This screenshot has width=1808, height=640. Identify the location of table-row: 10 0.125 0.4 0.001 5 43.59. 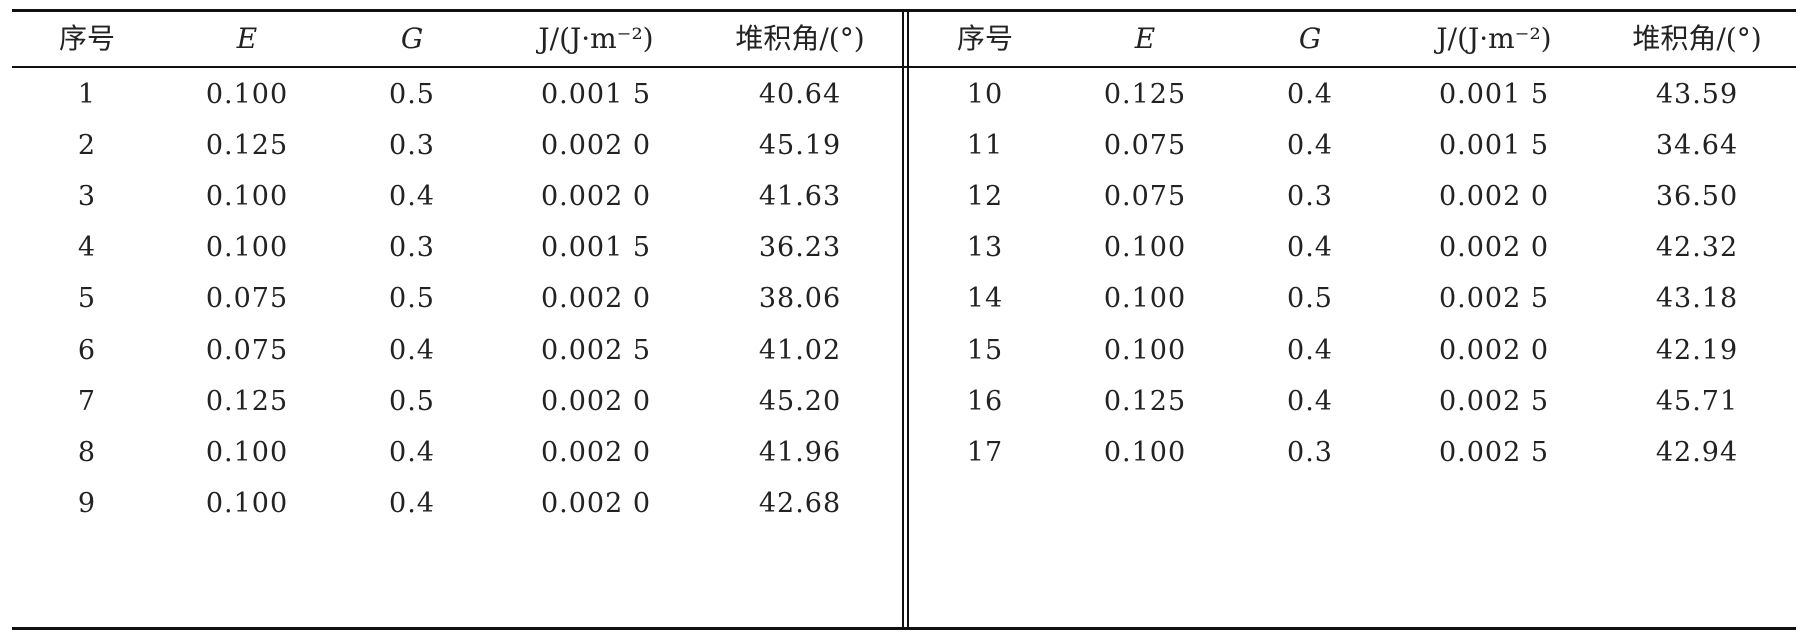
(1353, 94).